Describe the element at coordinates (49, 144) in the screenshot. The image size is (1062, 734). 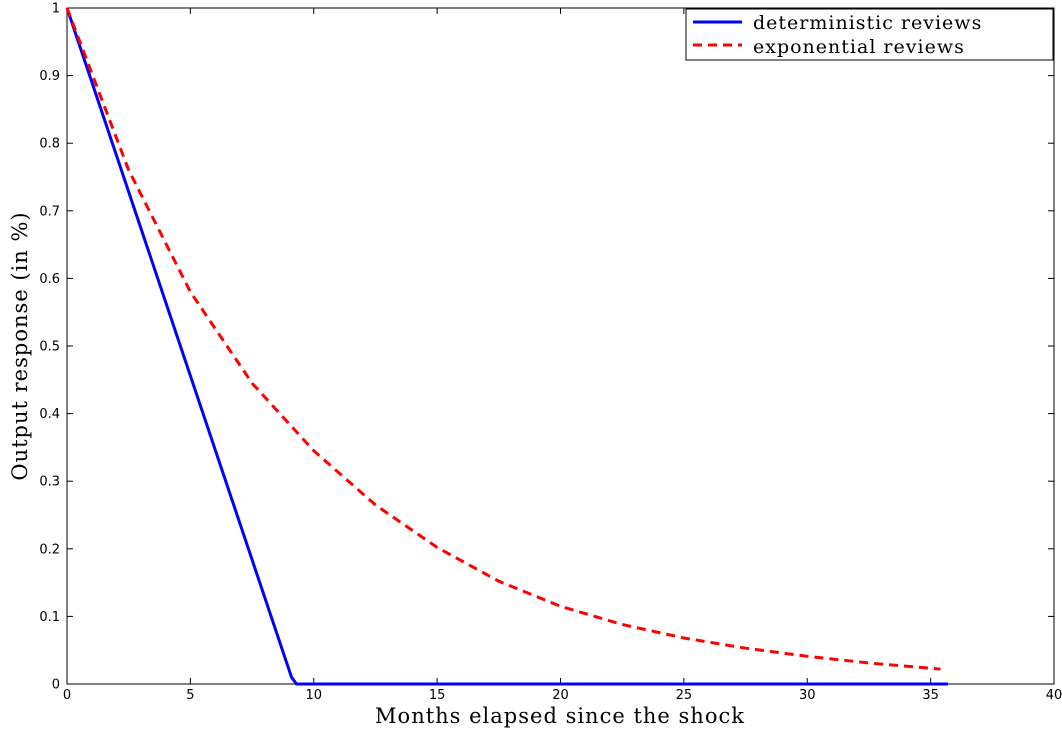
I see `y-tick-label: 0.8` at that location.